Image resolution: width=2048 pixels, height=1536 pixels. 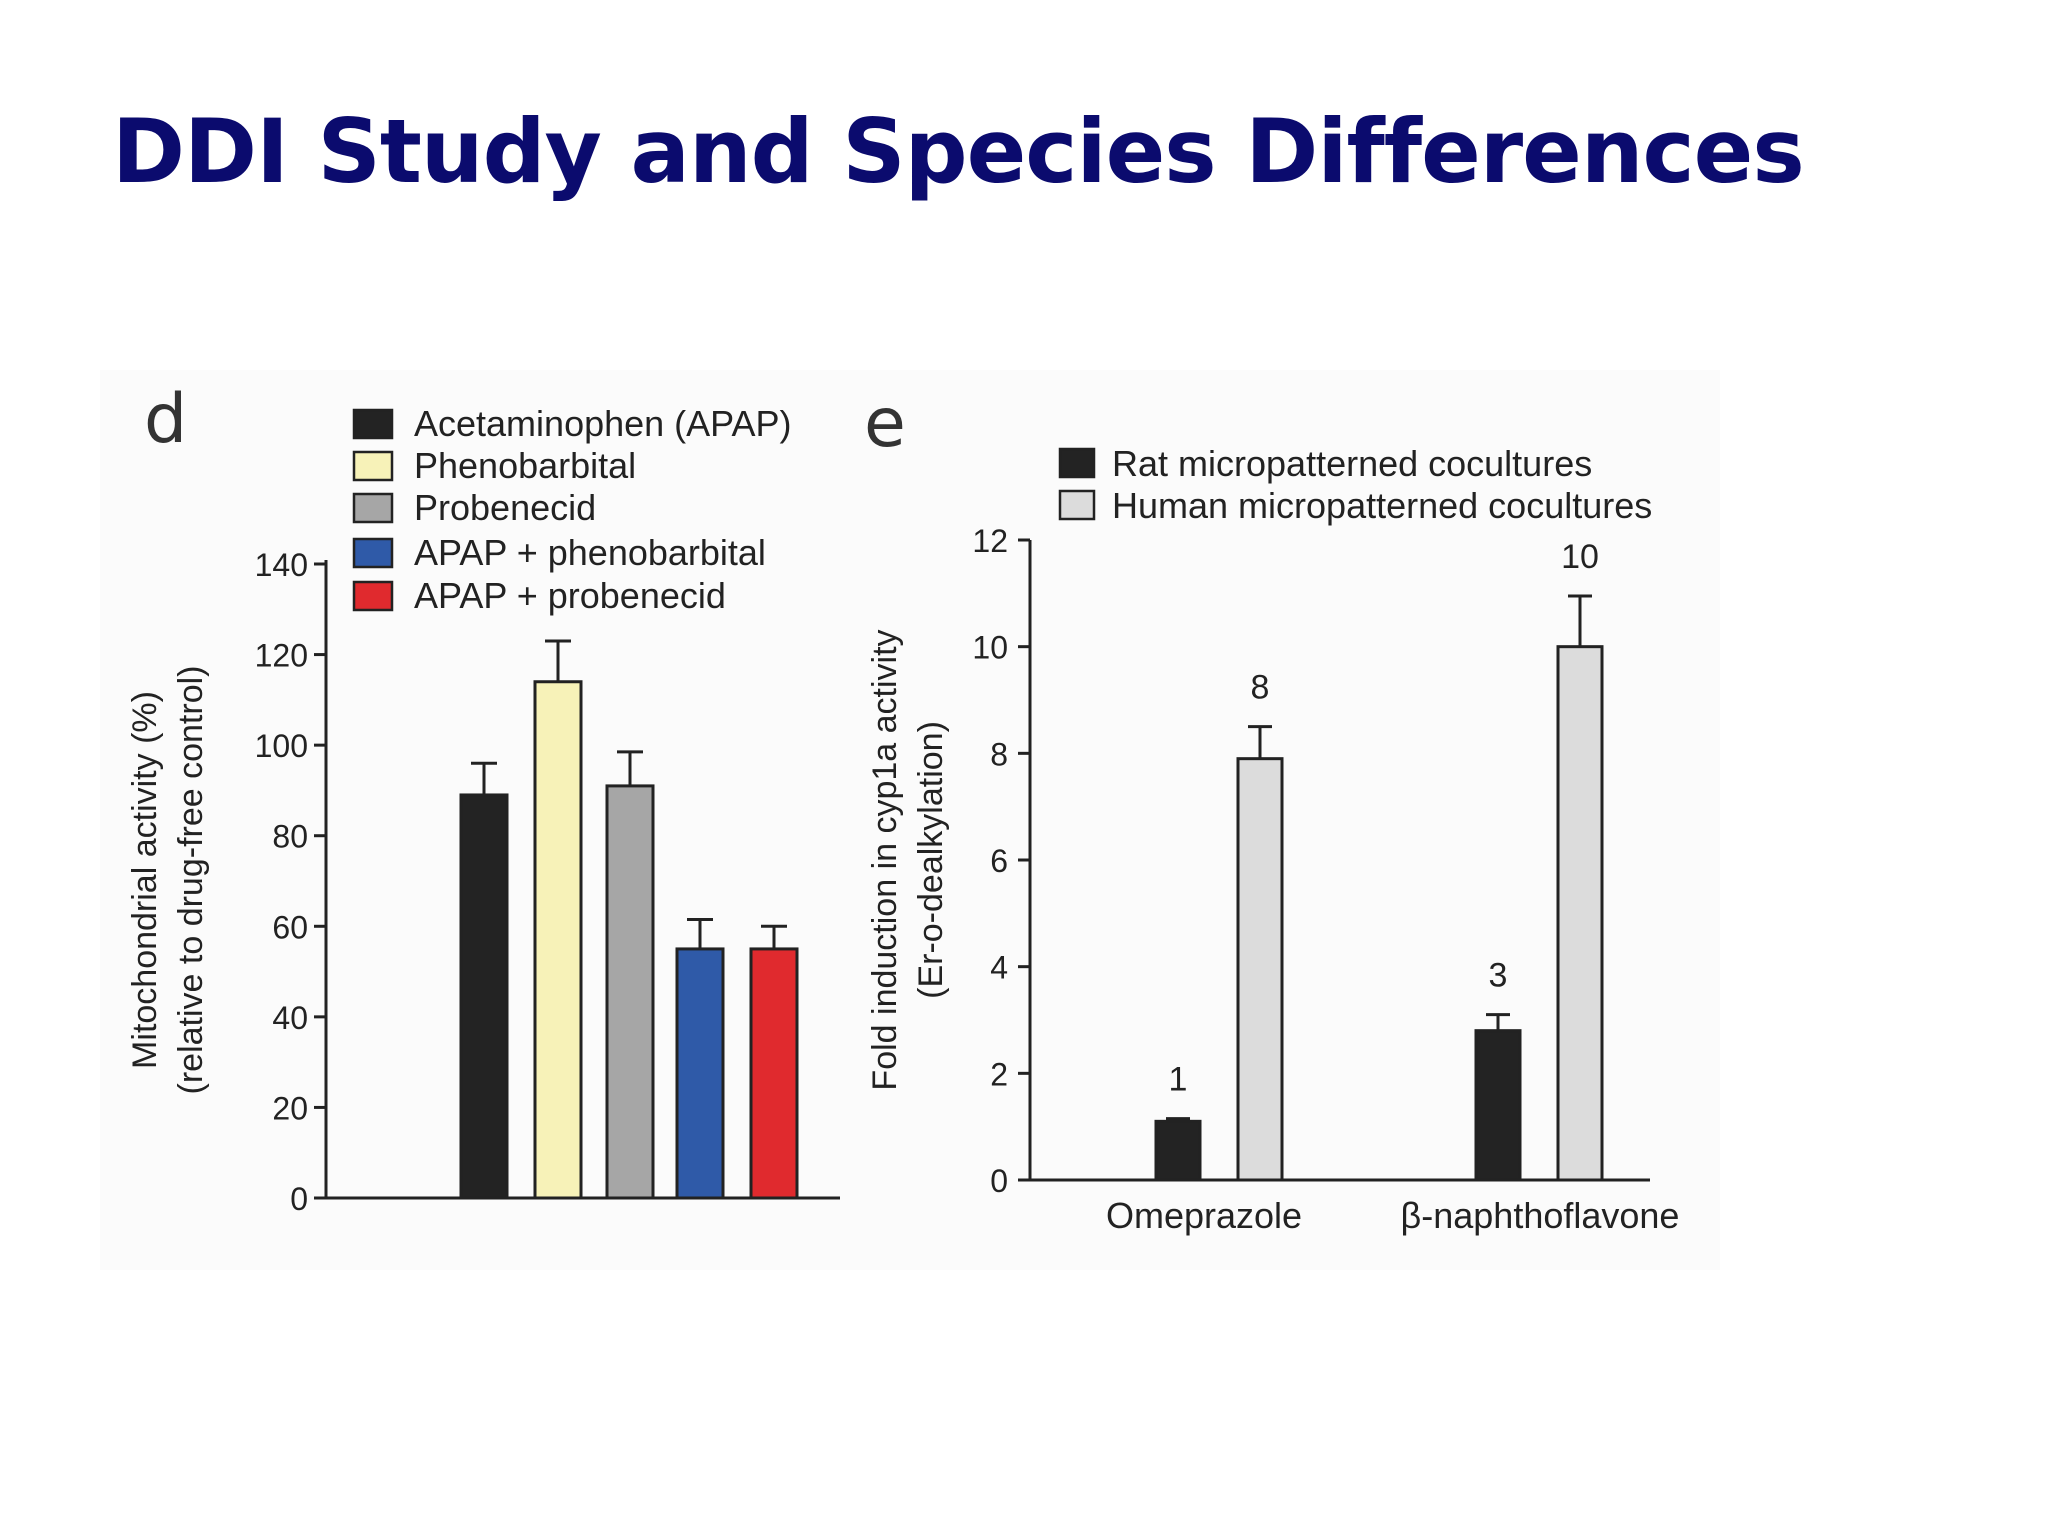 What do you see at coordinates (290, 1108) in the screenshot?
I see `chart-d-ytick-label: 20` at bounding box center [290, 1108].